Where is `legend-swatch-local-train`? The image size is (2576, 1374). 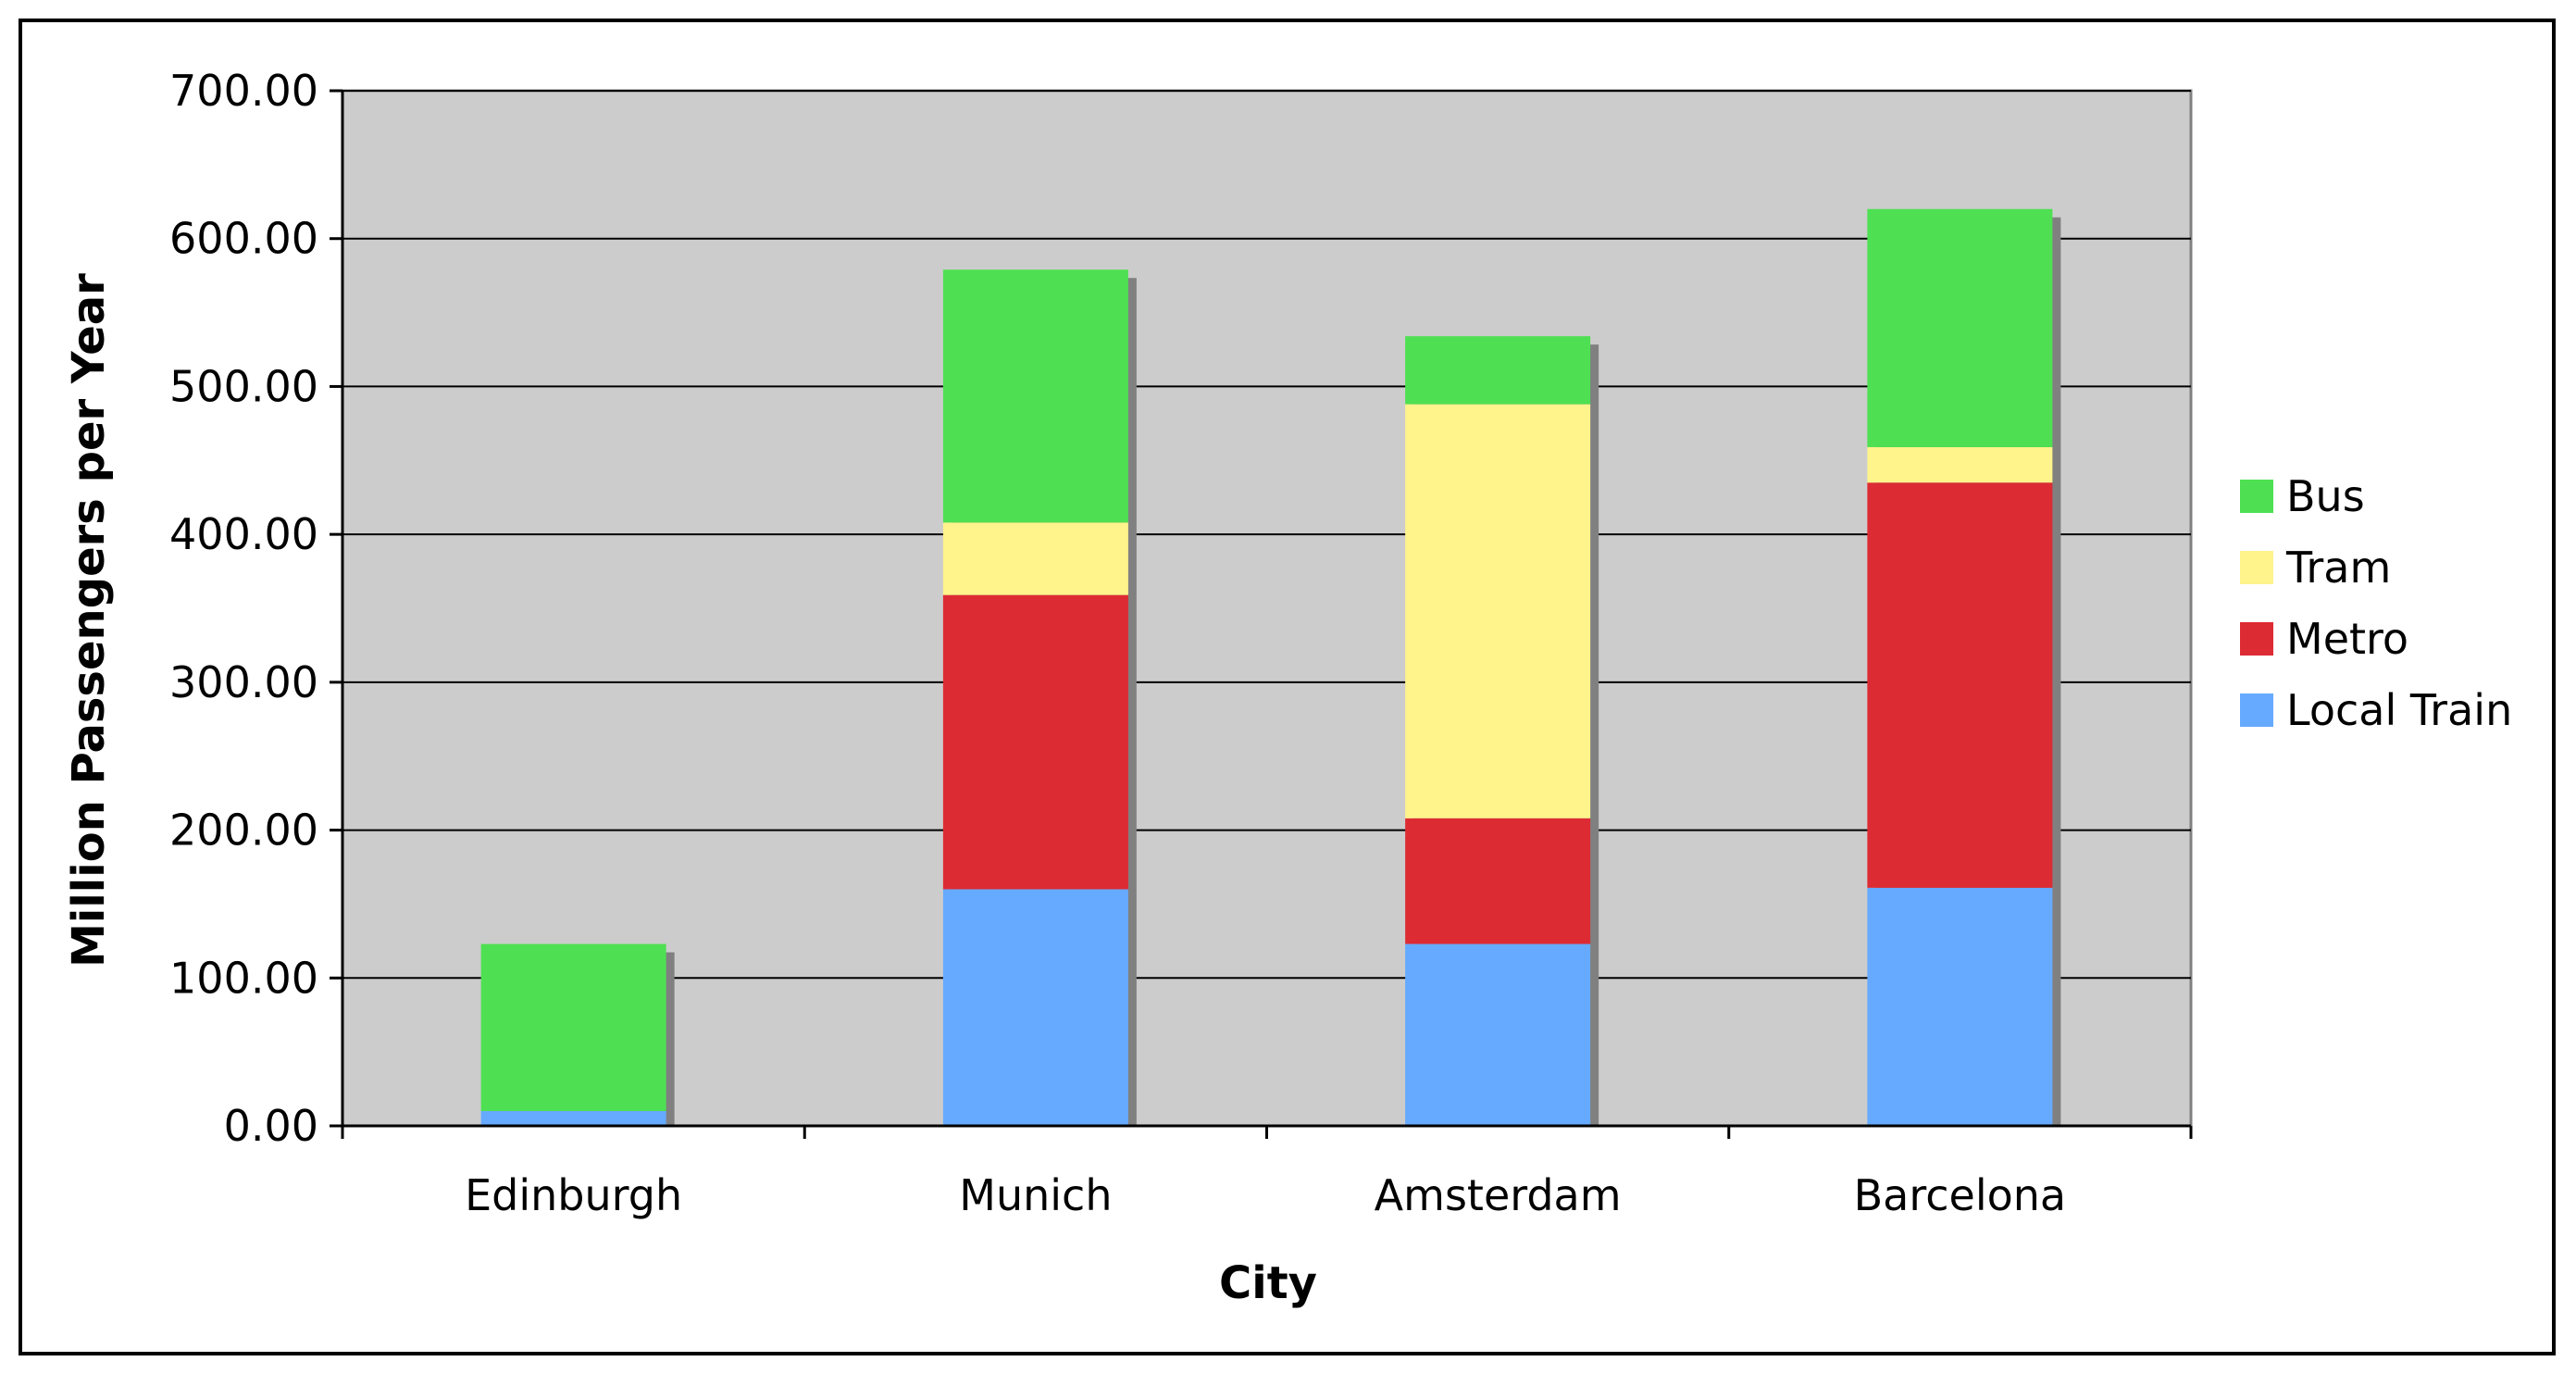 legend-swatch-local-train is located at coordinates (2256, 710).